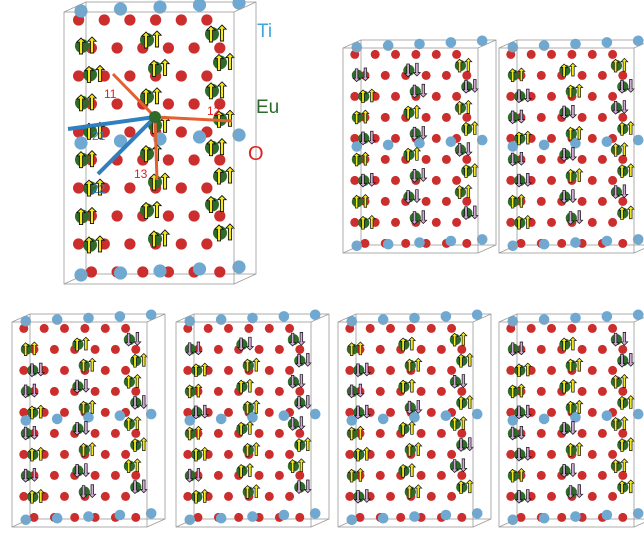  Describe the element at coordinates (263, 93) in the screenshot. I see `atom-legend: Ti Eu O` at that location.